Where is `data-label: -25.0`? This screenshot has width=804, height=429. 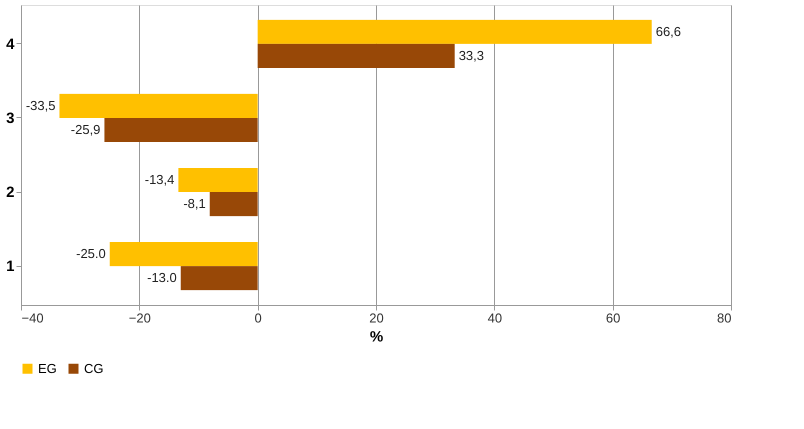
data-label: -25.0 is located at coordinates (91, 254).